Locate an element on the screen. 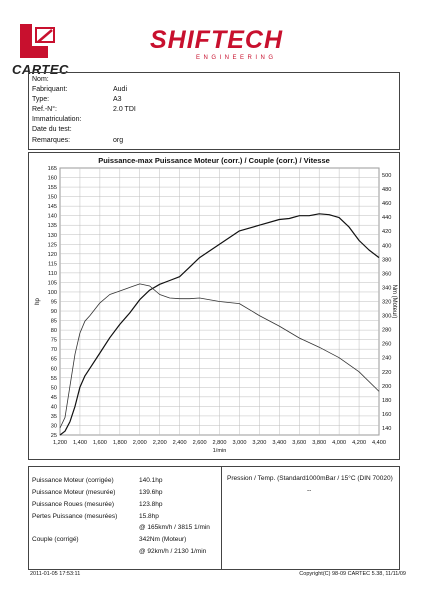 The height and width of the screenshot is (600, 436). y-right-tick-label: 380 is located at coordinates (386, 260).